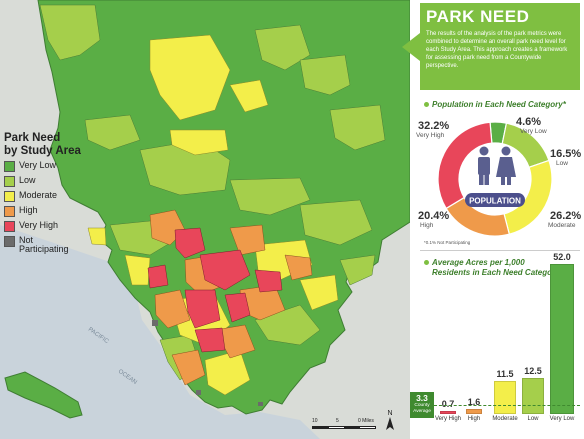 The image size is (584, 439). Describe the element at coordinates (411, 47) in the screenshot. I see `pointer-arrow-icon` at that location.